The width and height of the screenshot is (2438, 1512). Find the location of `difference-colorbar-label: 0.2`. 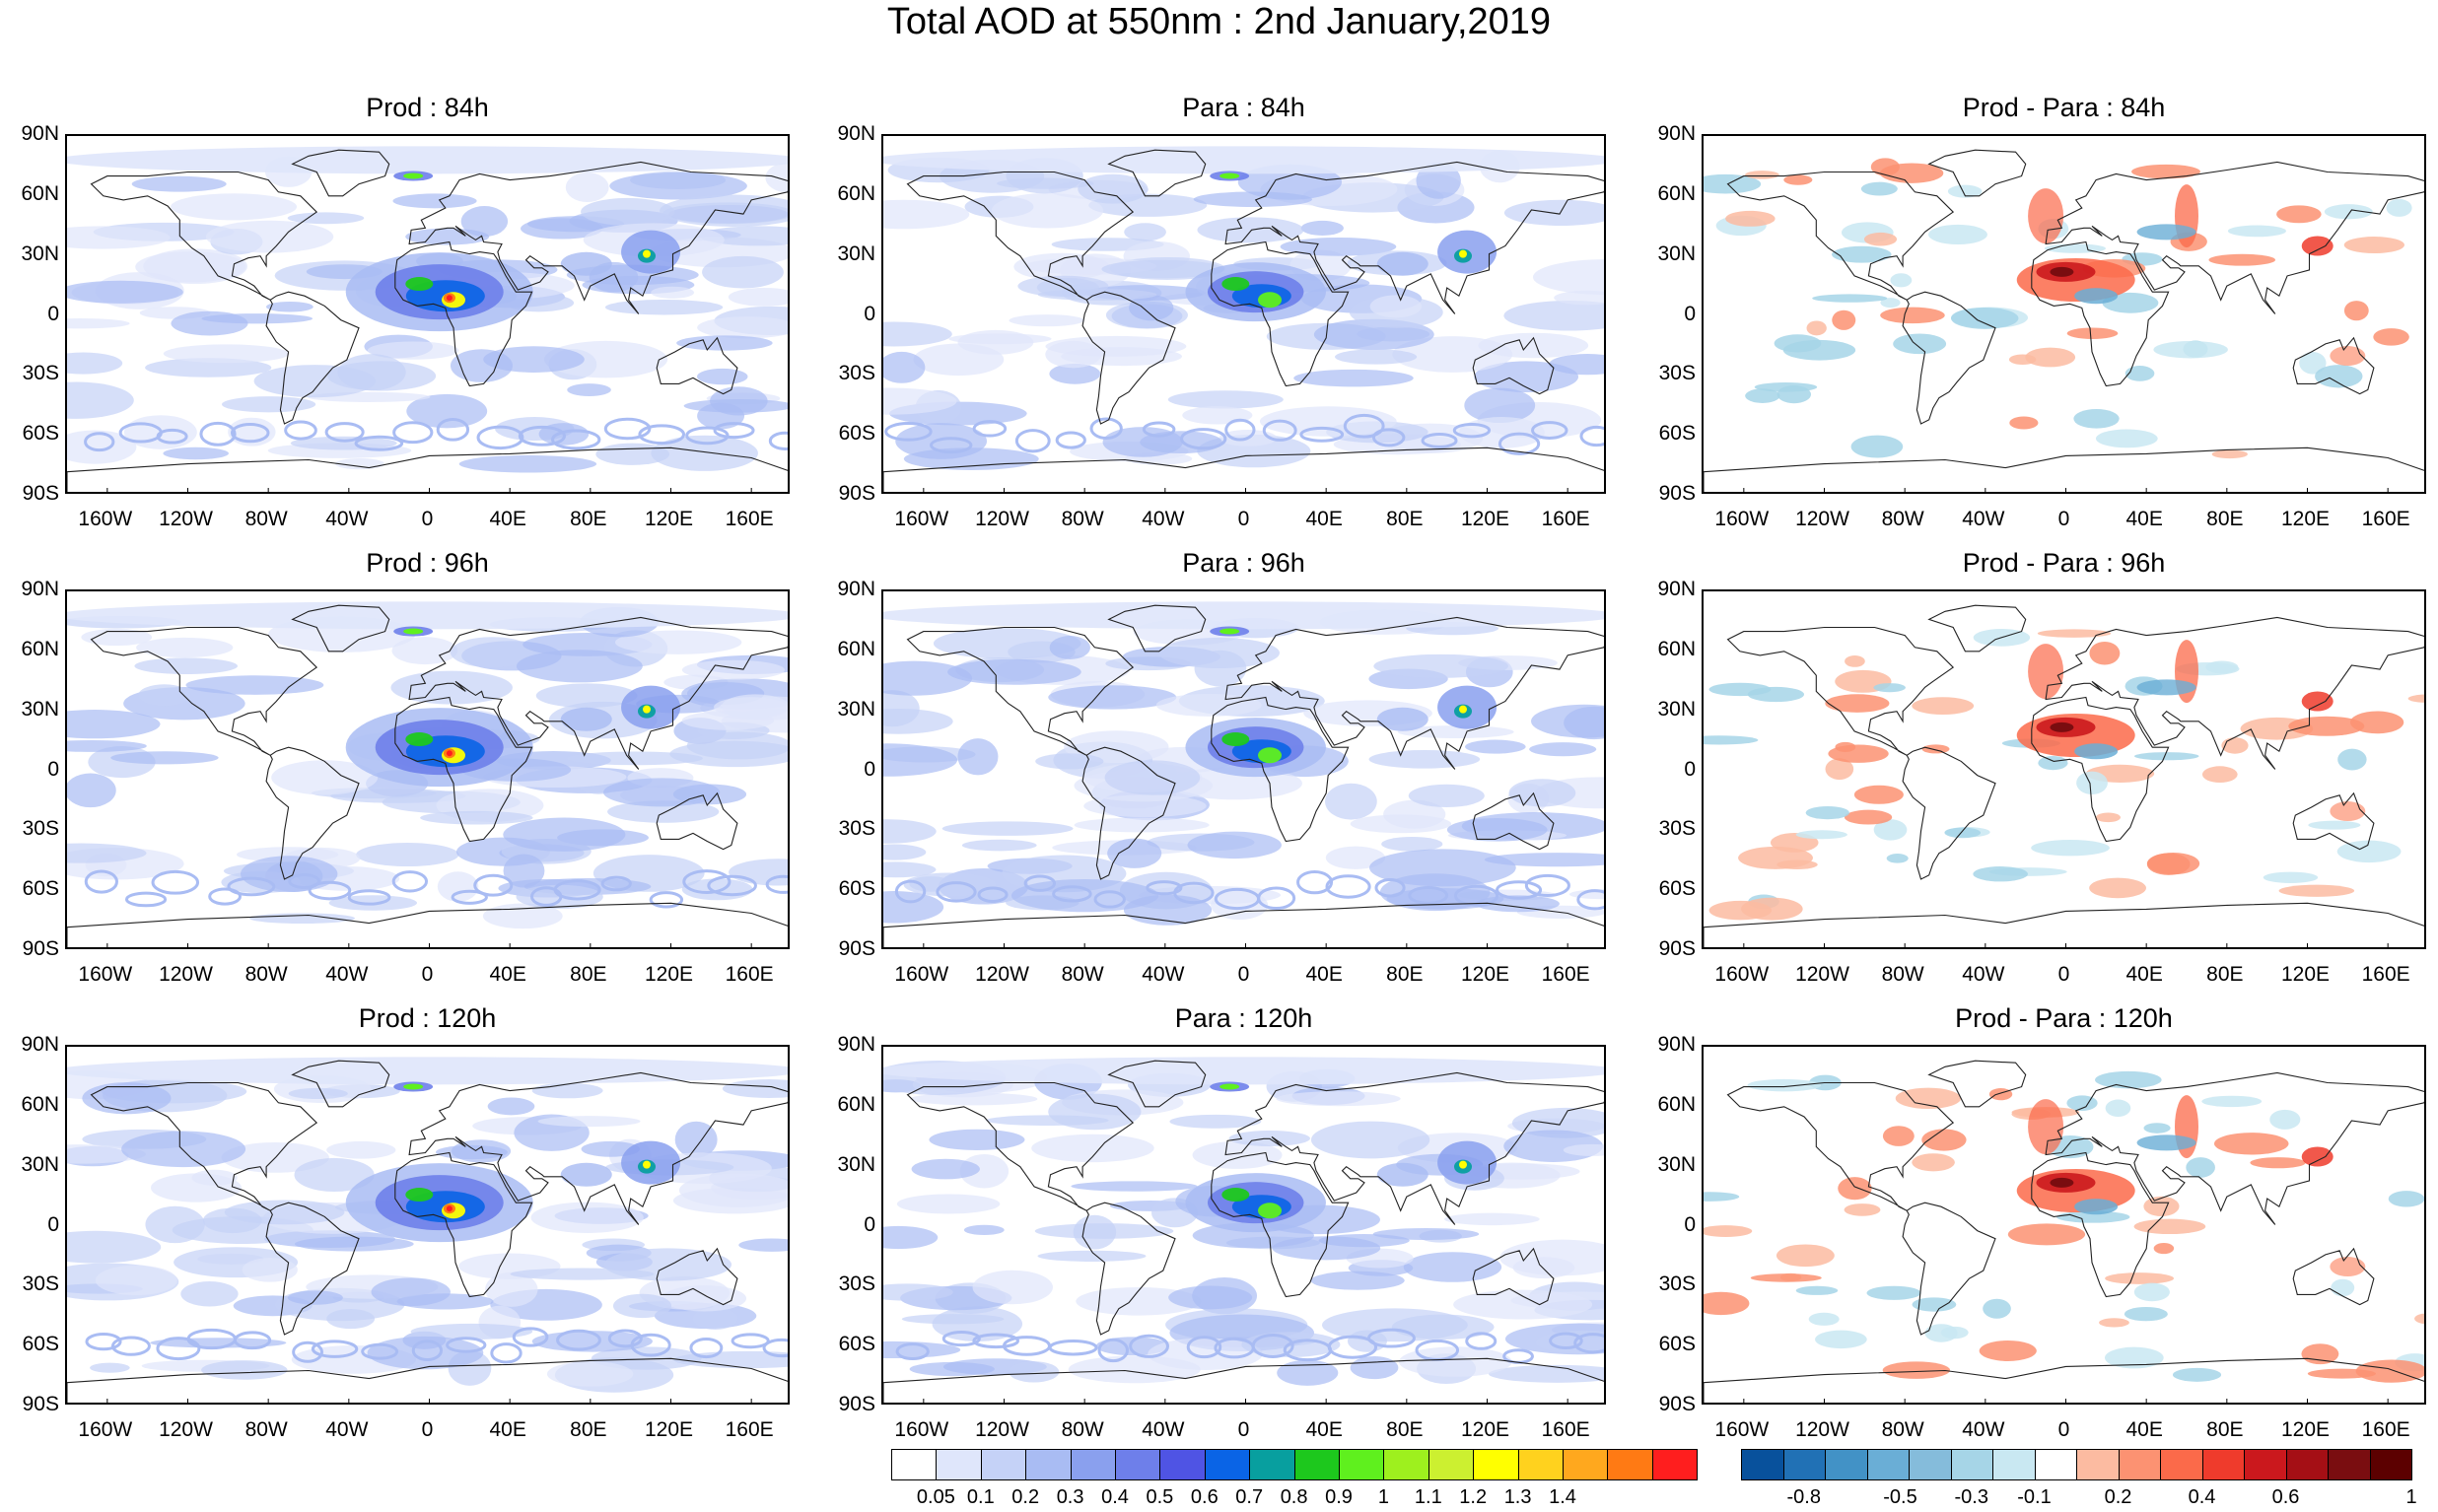

difference-colorbar-label: 0.2 is located at coordinates (2118, 1497).